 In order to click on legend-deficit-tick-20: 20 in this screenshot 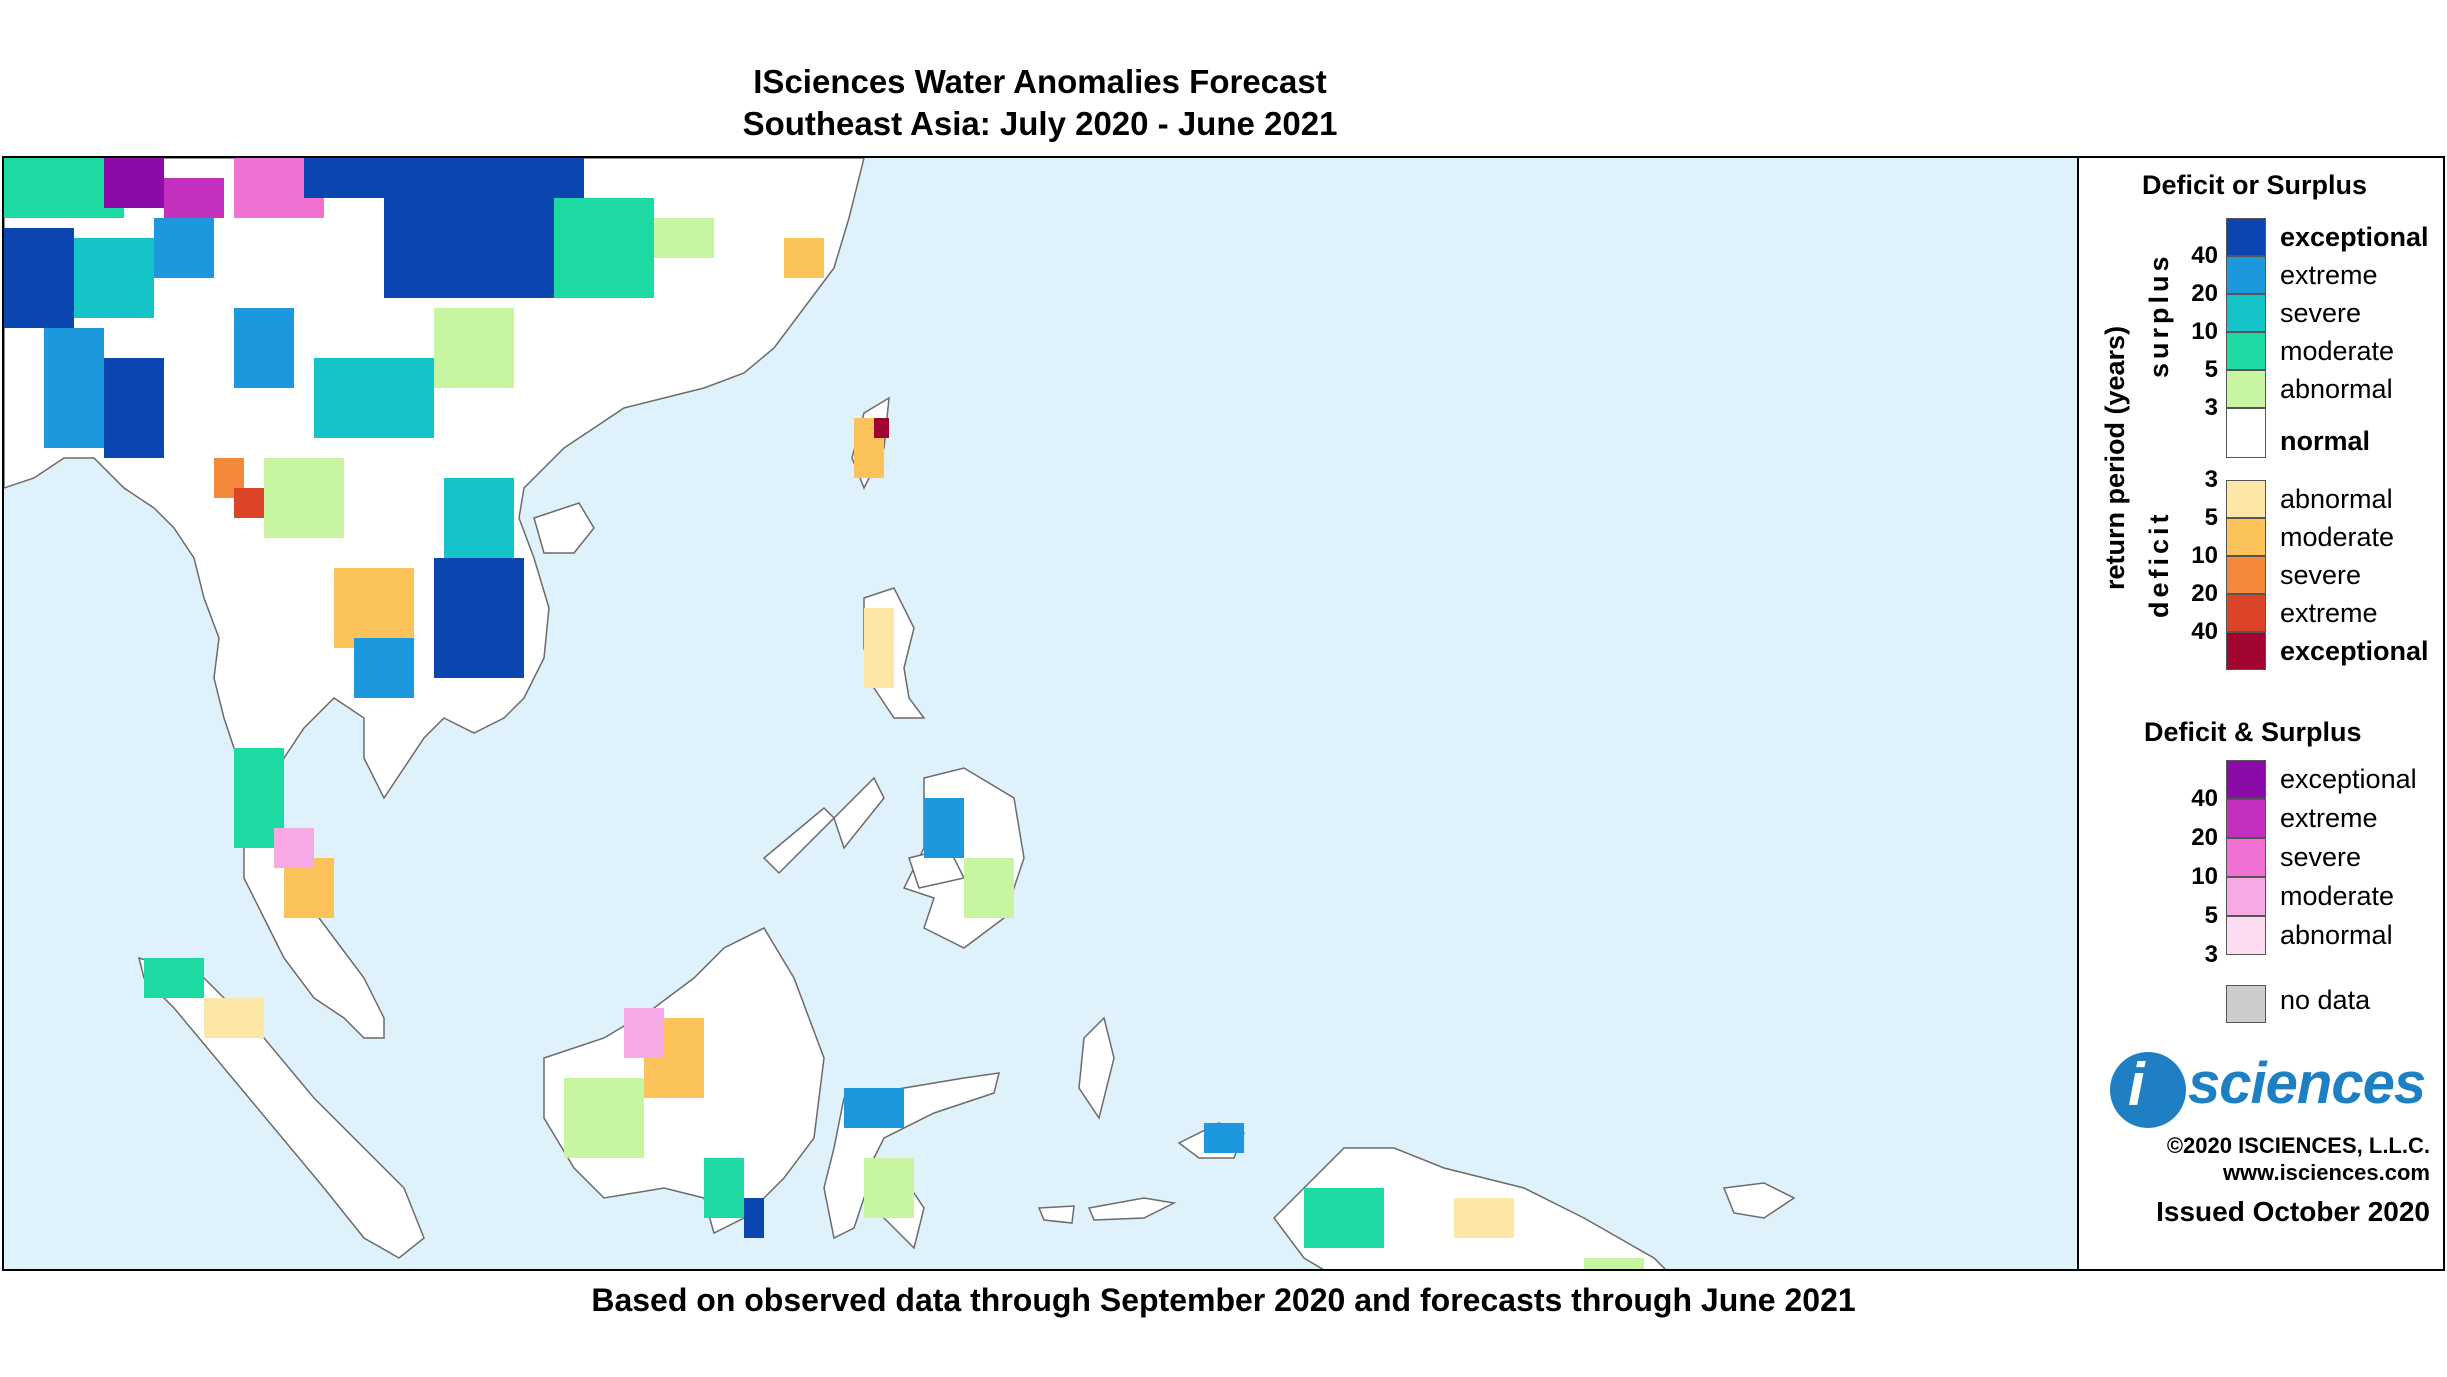, I will do `click(2204, 593)`.